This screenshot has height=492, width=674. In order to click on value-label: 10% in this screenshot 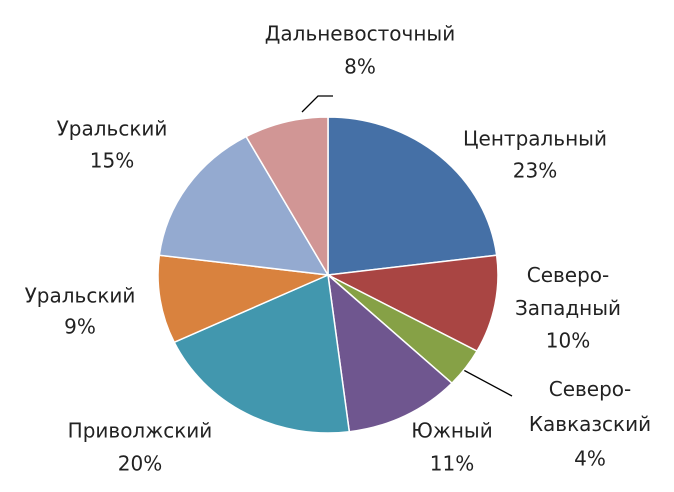, I will do `click(568, 341)`.